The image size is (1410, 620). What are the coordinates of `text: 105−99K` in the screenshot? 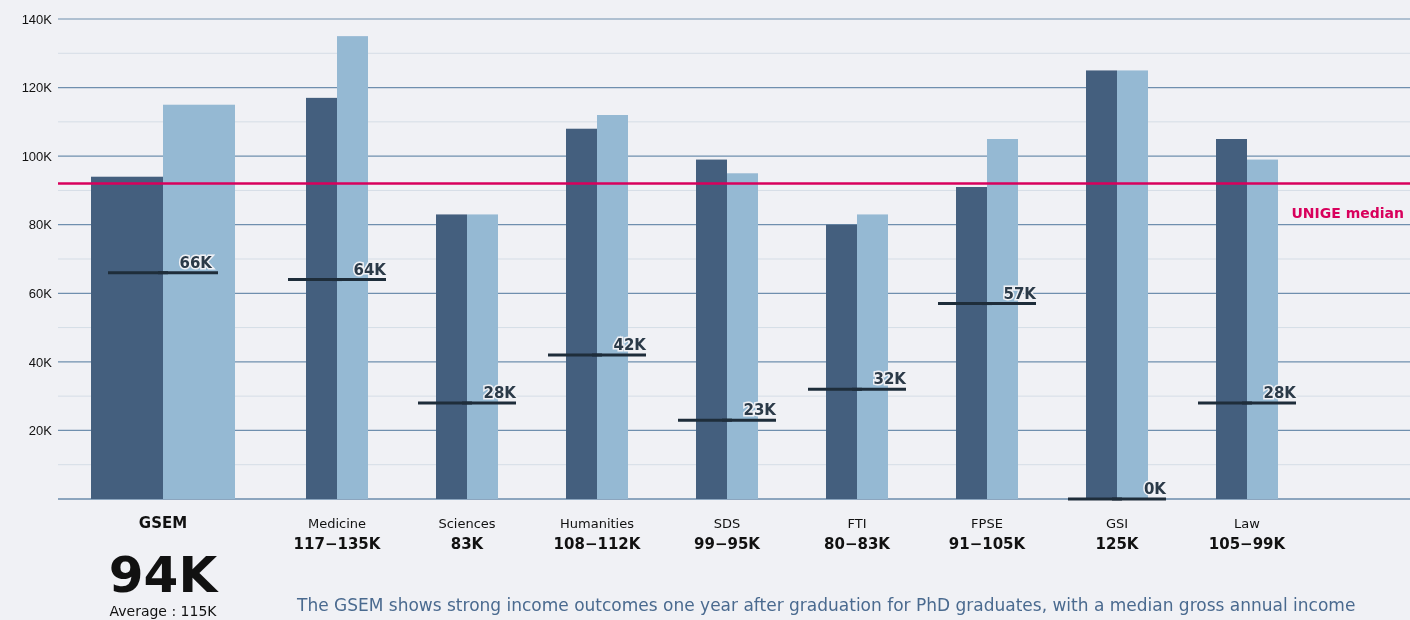 It's located at (1247, 544).